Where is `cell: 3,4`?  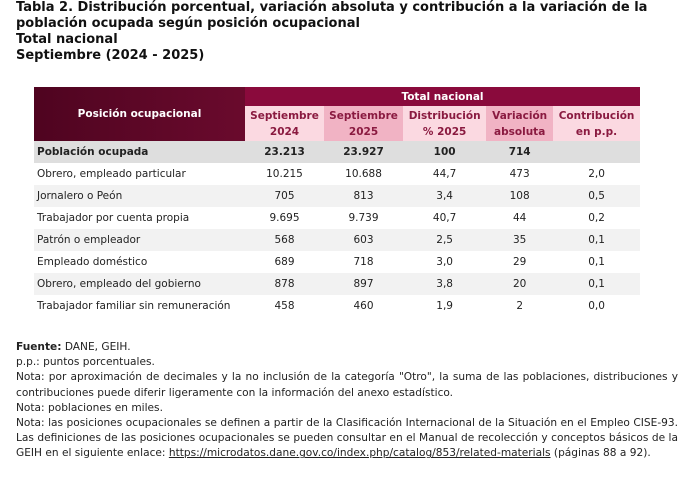
cell: 3,4 is located at coordinates (445, 196).